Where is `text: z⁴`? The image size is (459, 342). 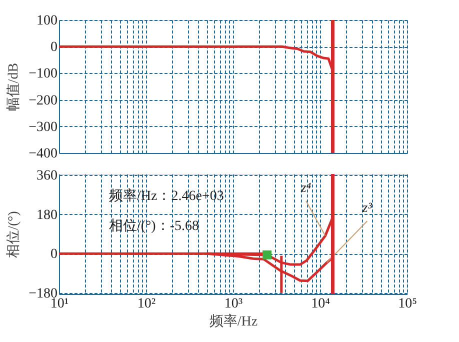 text: z⁴ is located at coordinates (306, 188).